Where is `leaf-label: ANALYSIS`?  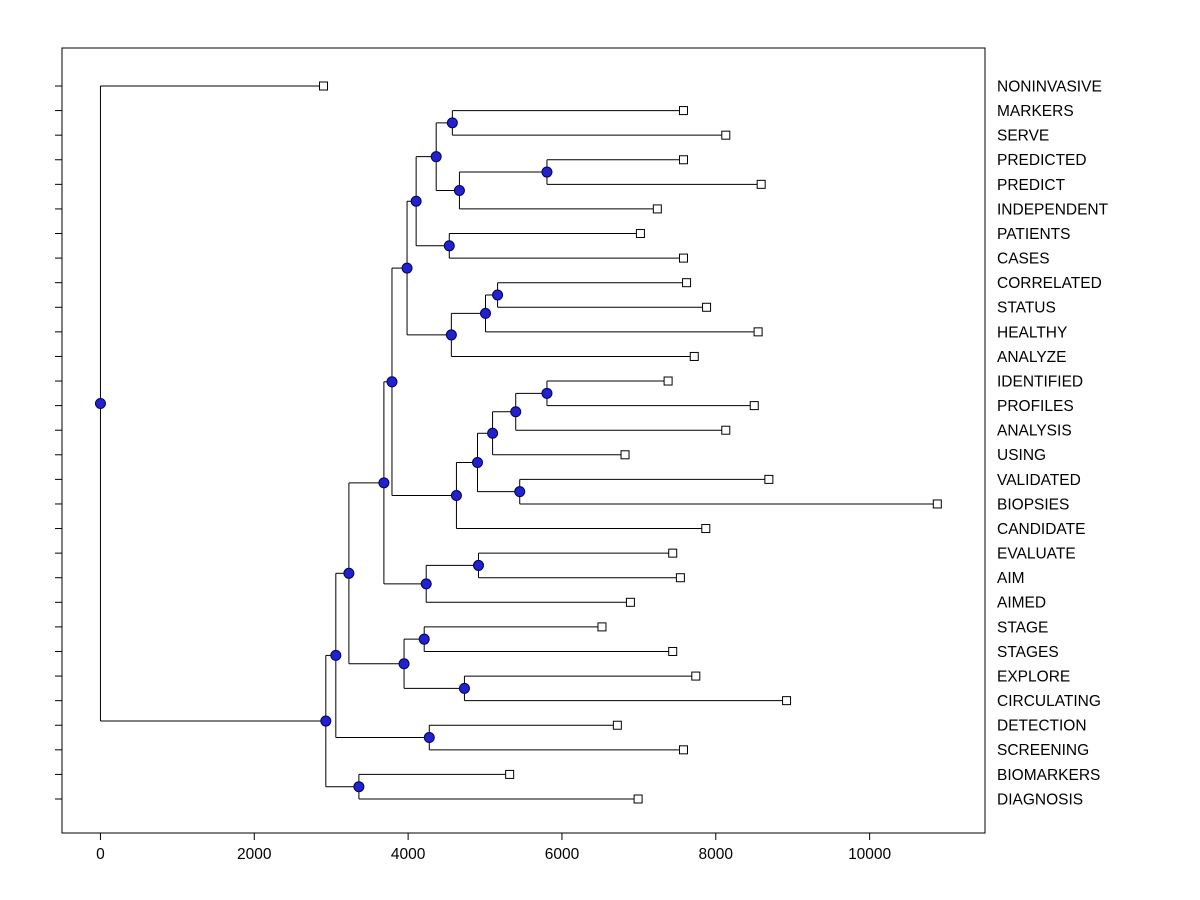
leaf-label: ANALYSIS is located at coordinates (1034, 431).